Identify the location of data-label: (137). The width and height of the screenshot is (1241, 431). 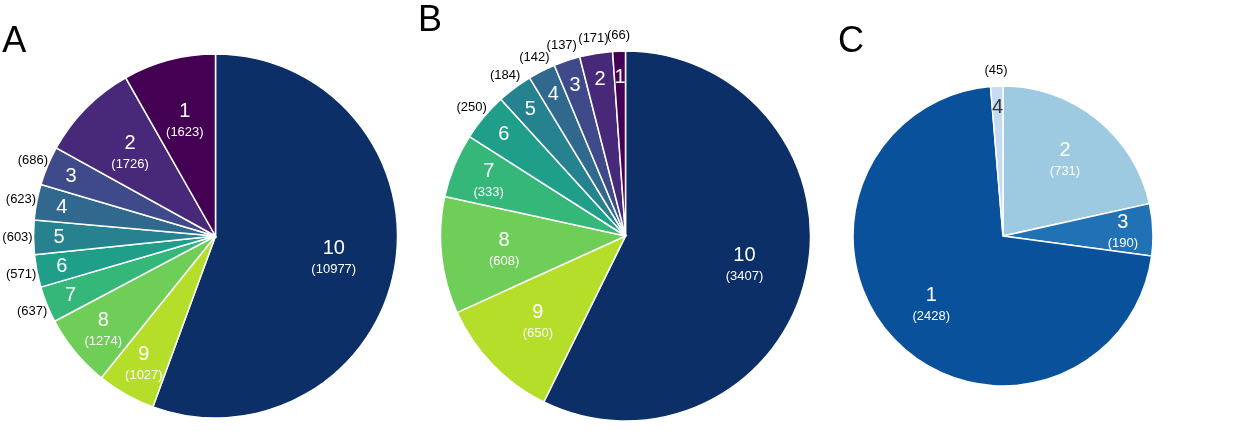
(561, 45).